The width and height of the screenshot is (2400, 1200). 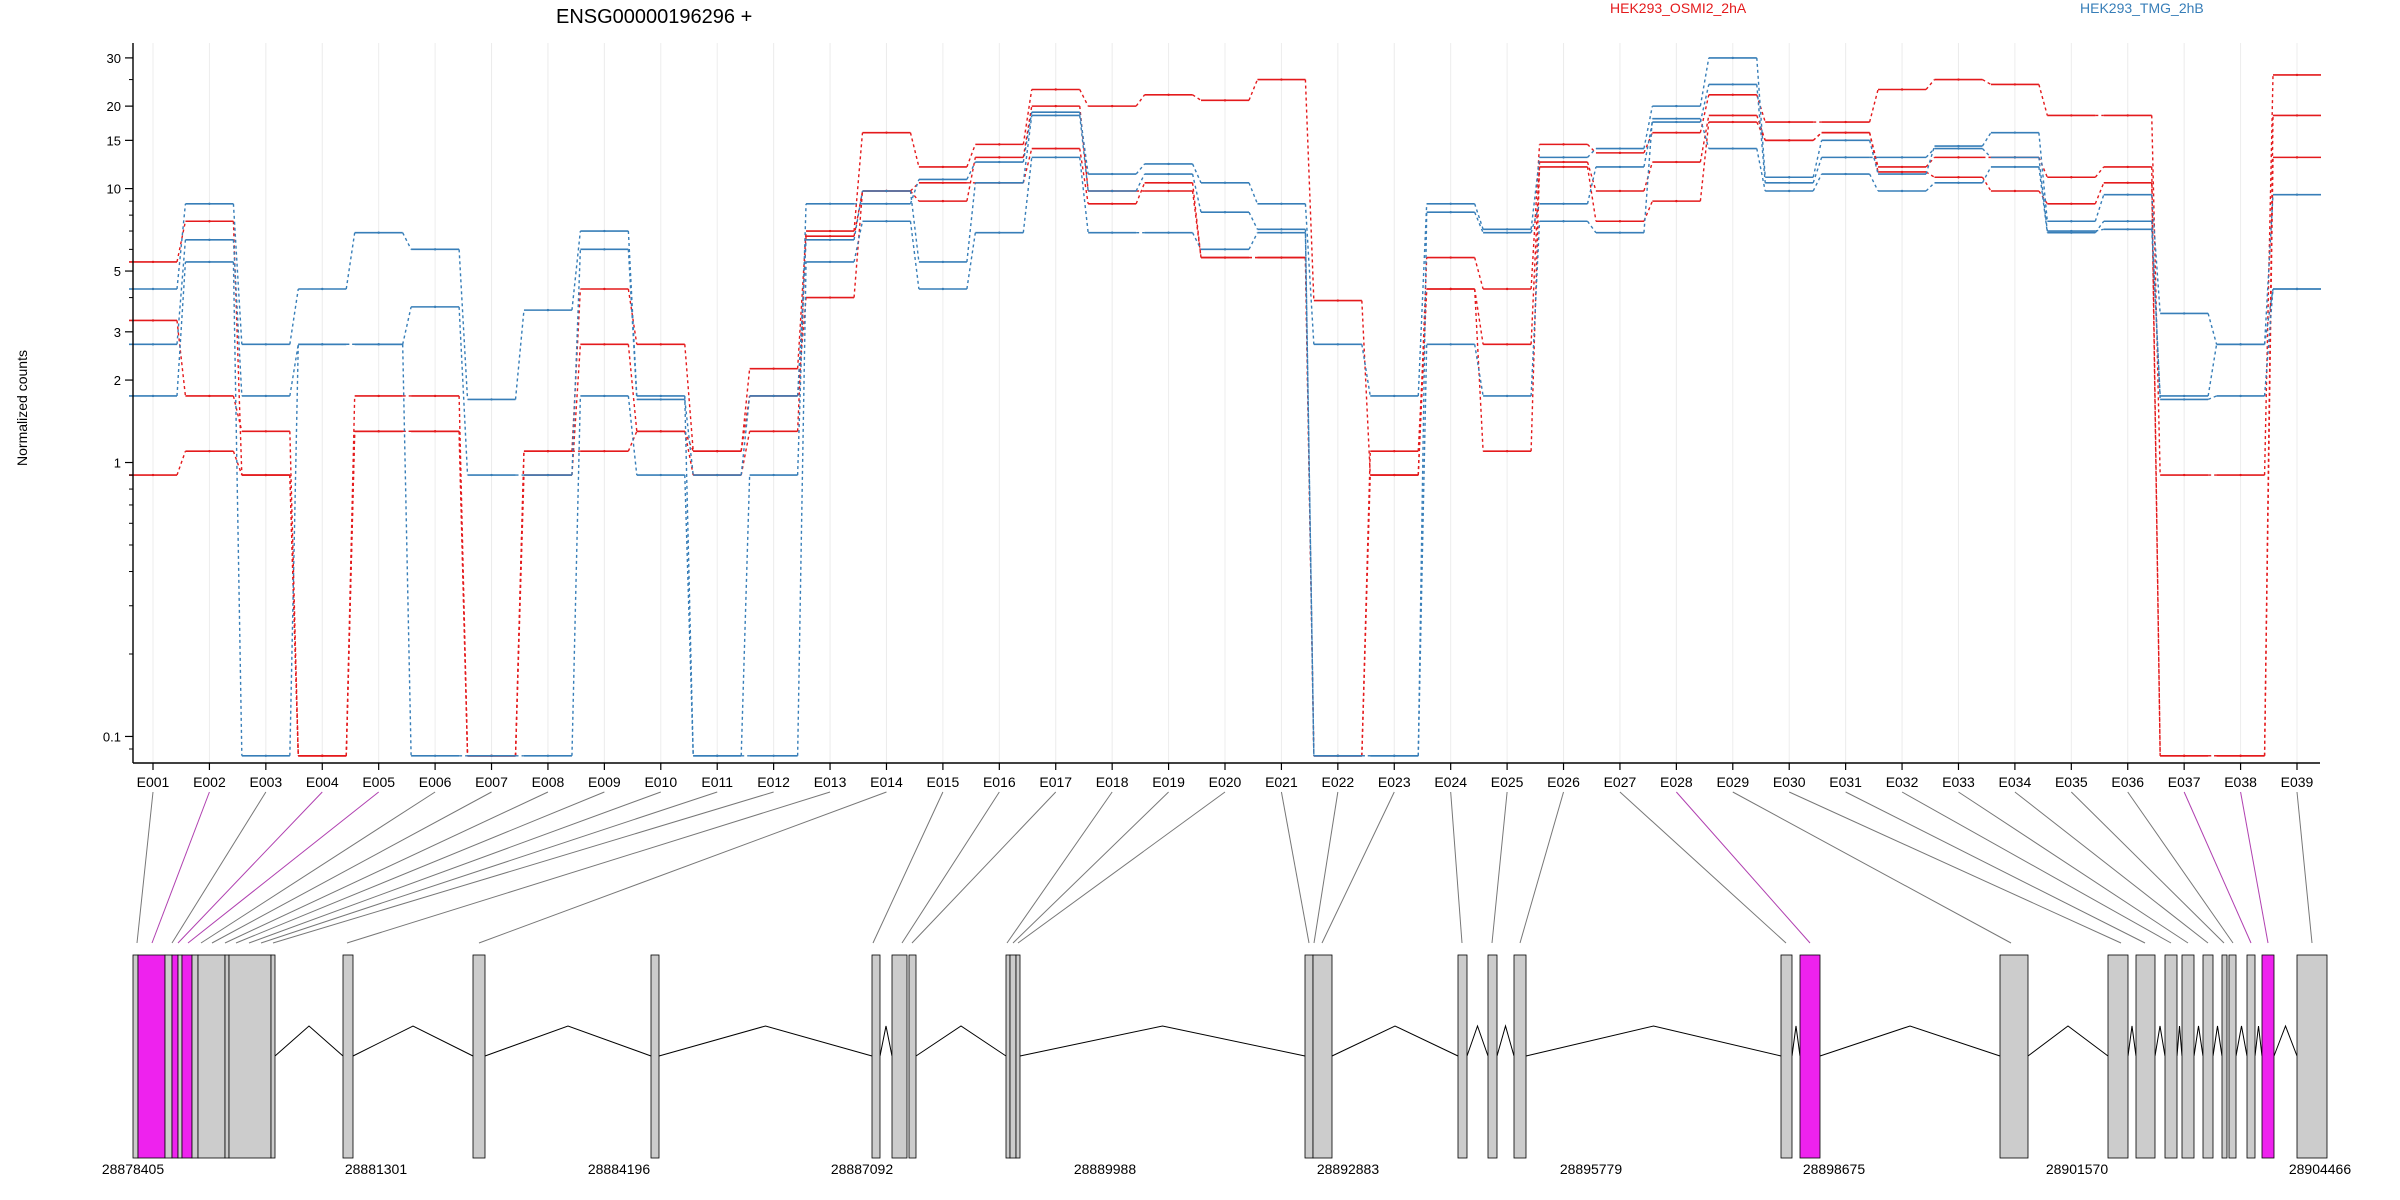 I want to click on x-tick-label: E012, so click(x=773, y=782).